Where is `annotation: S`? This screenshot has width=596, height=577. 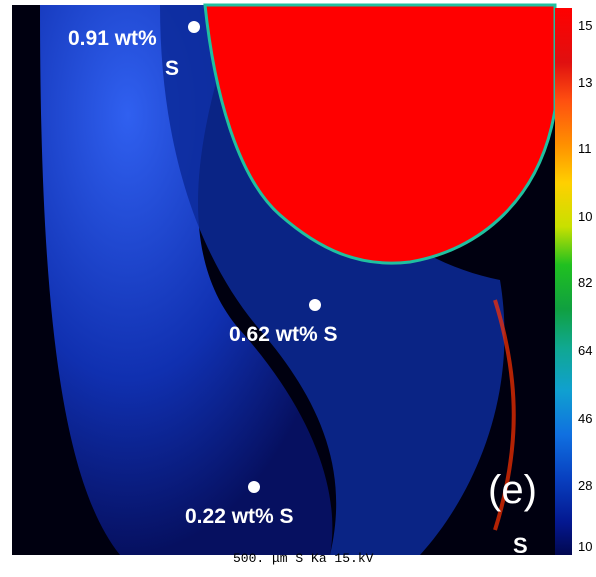
annotation: S is located at coordinates (172, 68).